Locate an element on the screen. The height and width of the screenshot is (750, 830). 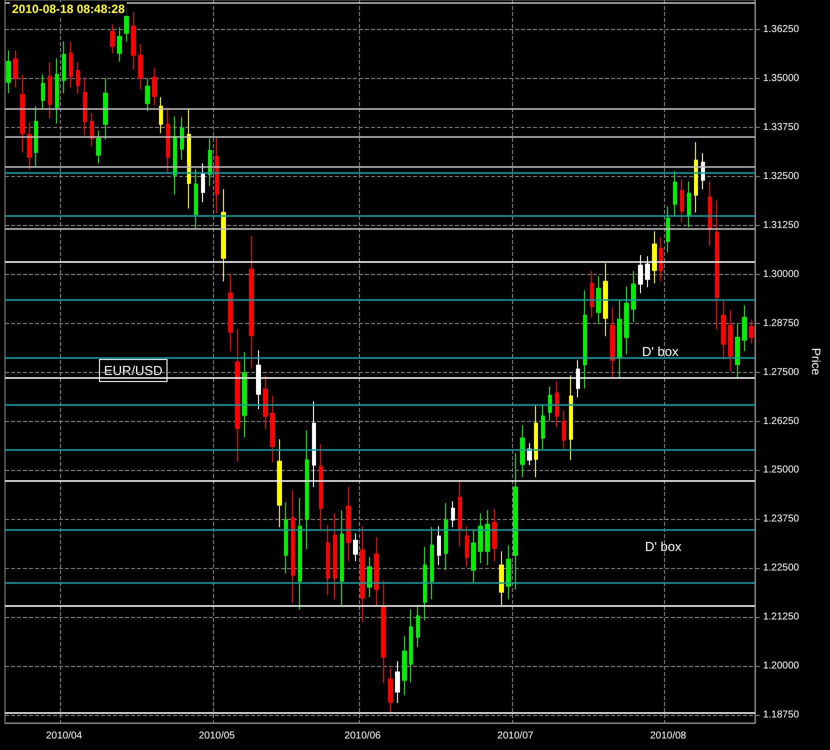
y-tick-label: 1.21250 is located at coordinates (781, 617).